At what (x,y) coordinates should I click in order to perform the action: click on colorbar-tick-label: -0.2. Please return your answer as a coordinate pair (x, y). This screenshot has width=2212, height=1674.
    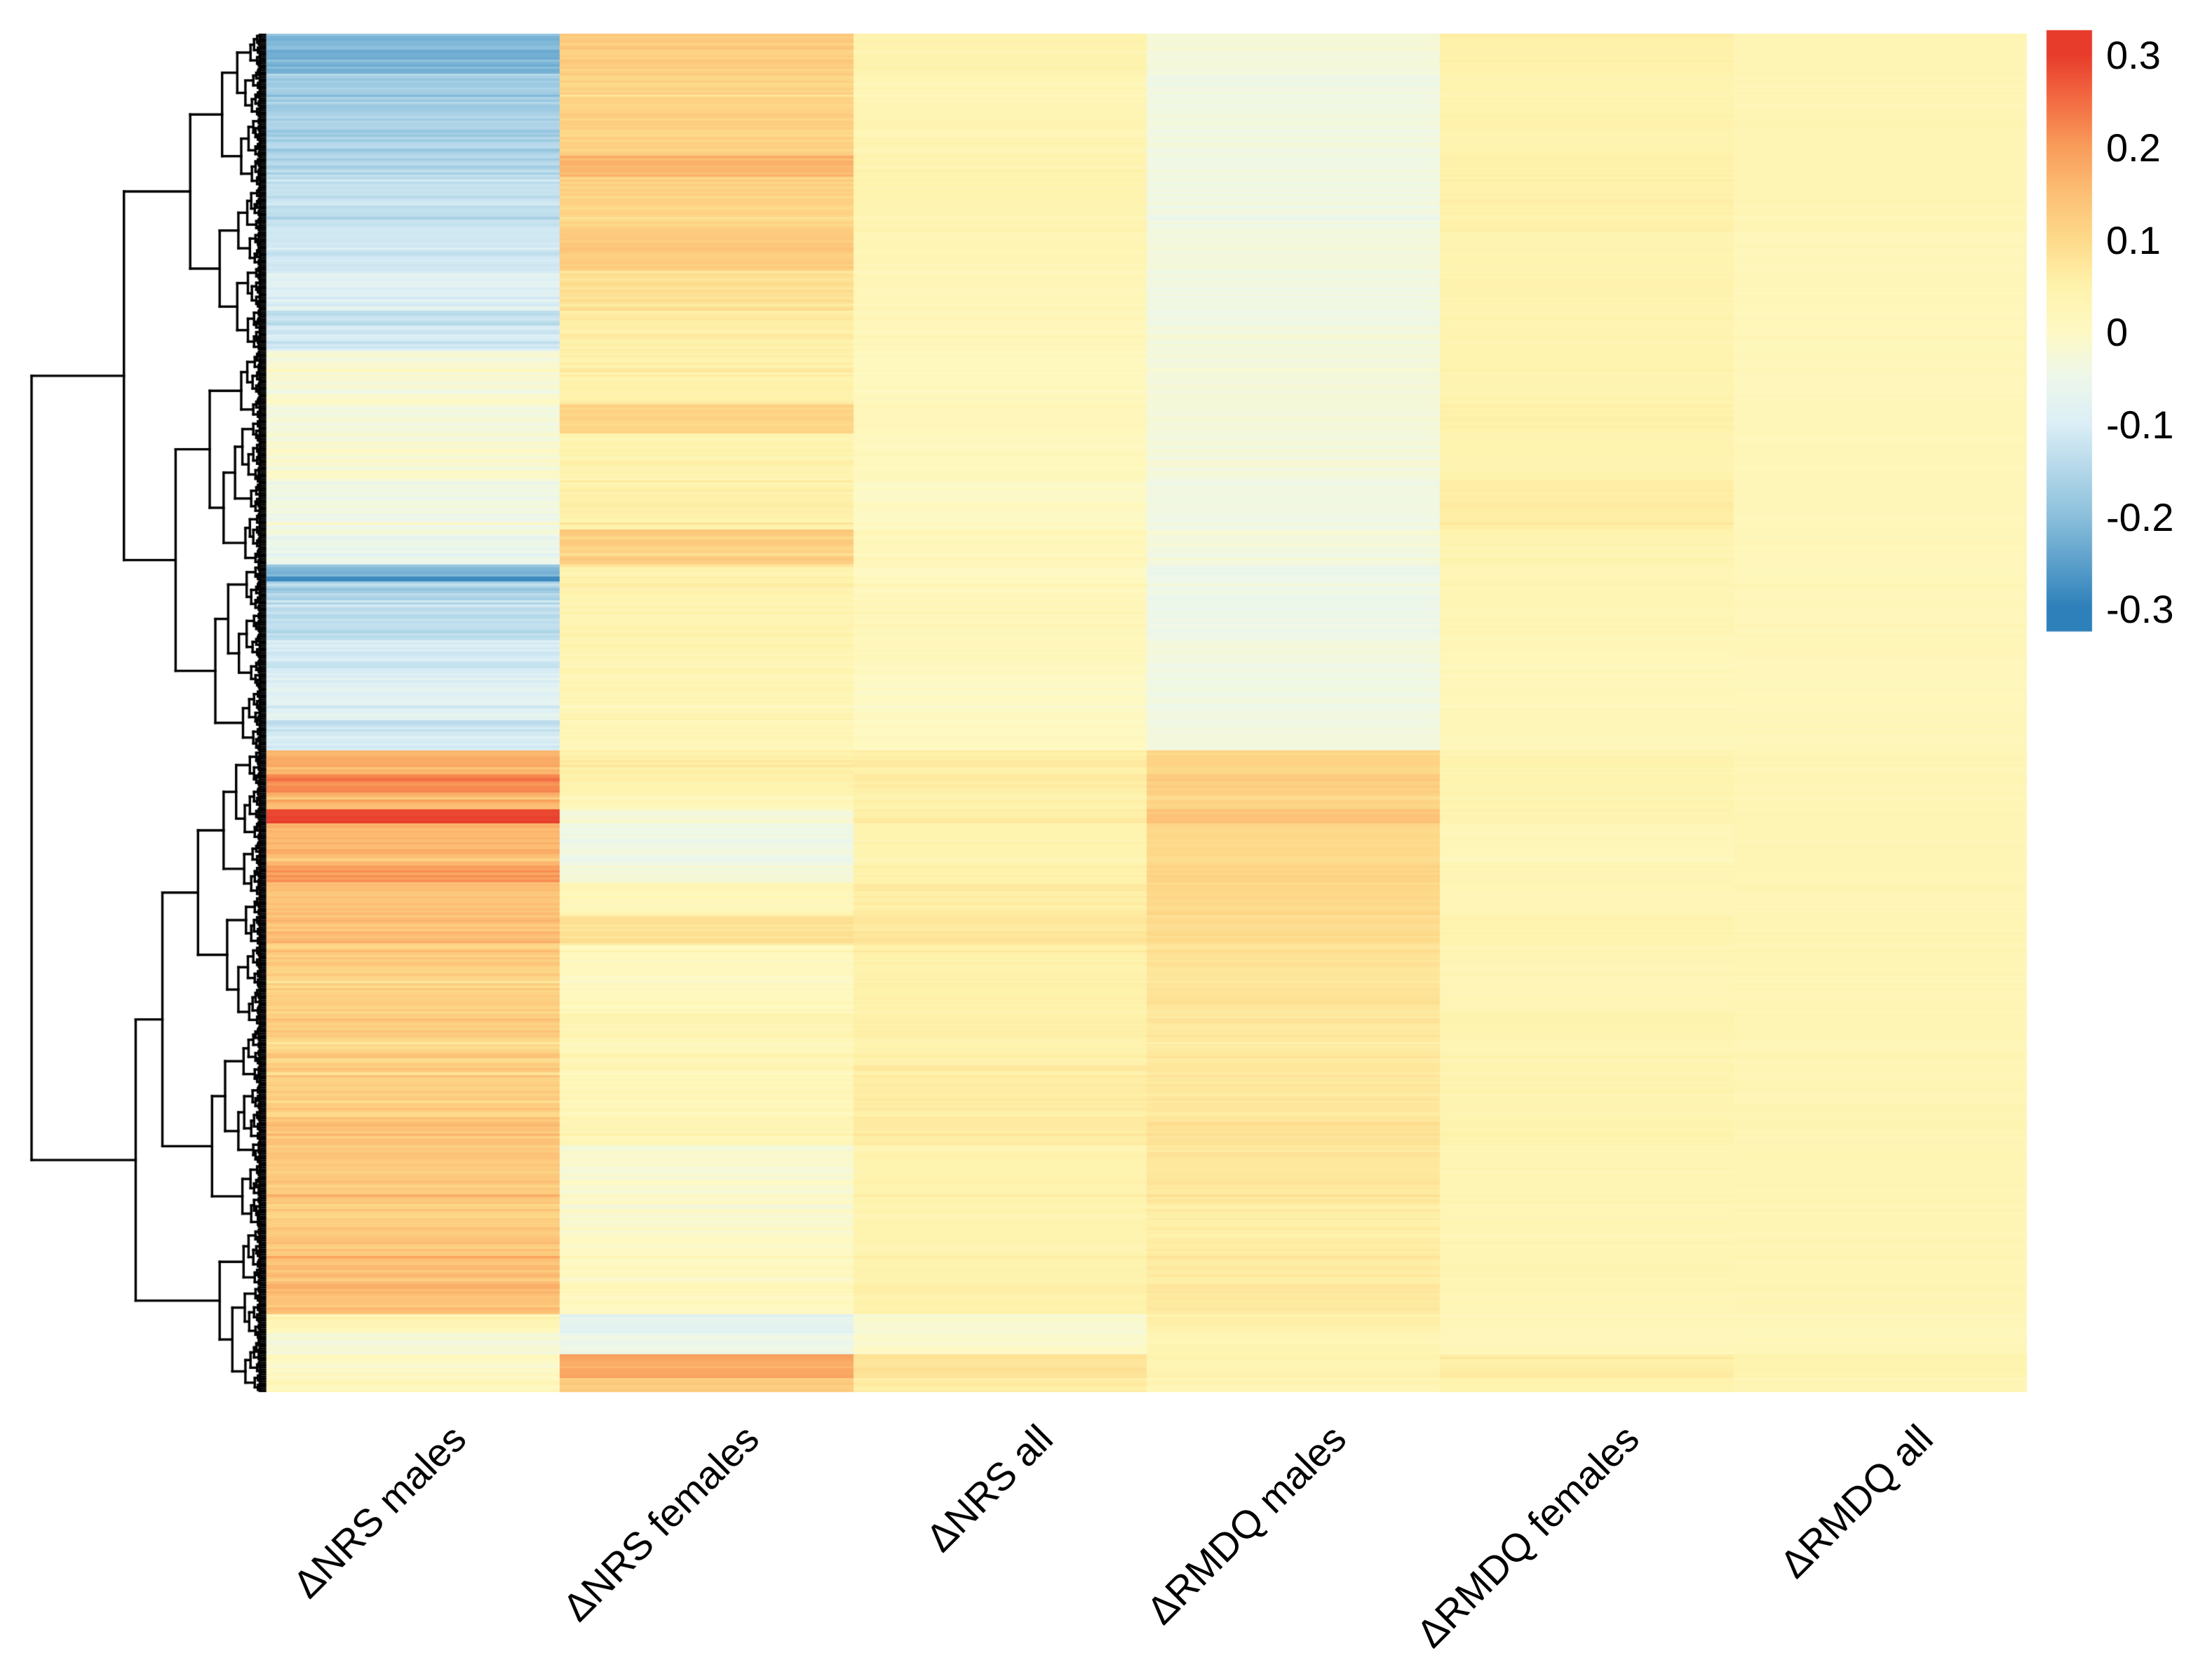
    Looking at the image, I should click on (2140, 517).